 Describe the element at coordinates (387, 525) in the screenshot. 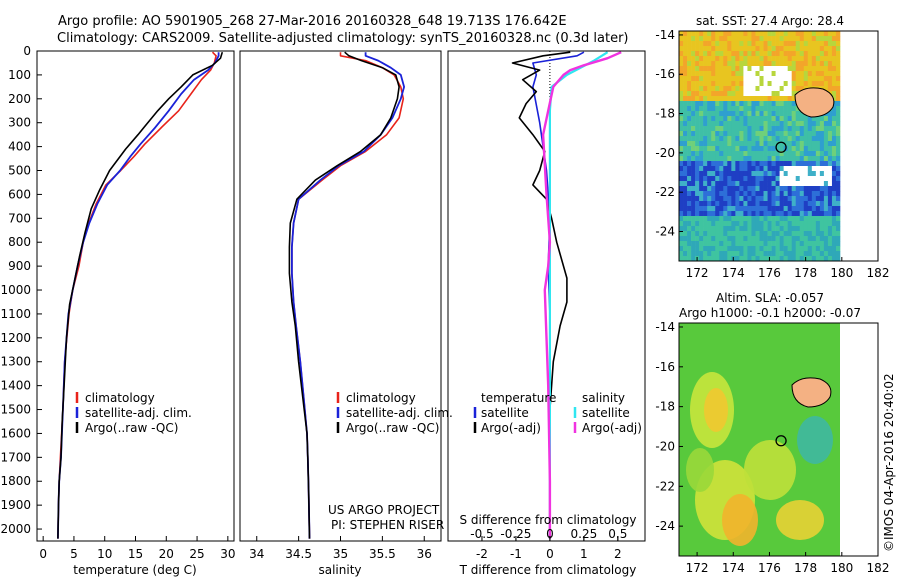

I see `pi-annotation: PI: STEPHEN RISER` at that location.